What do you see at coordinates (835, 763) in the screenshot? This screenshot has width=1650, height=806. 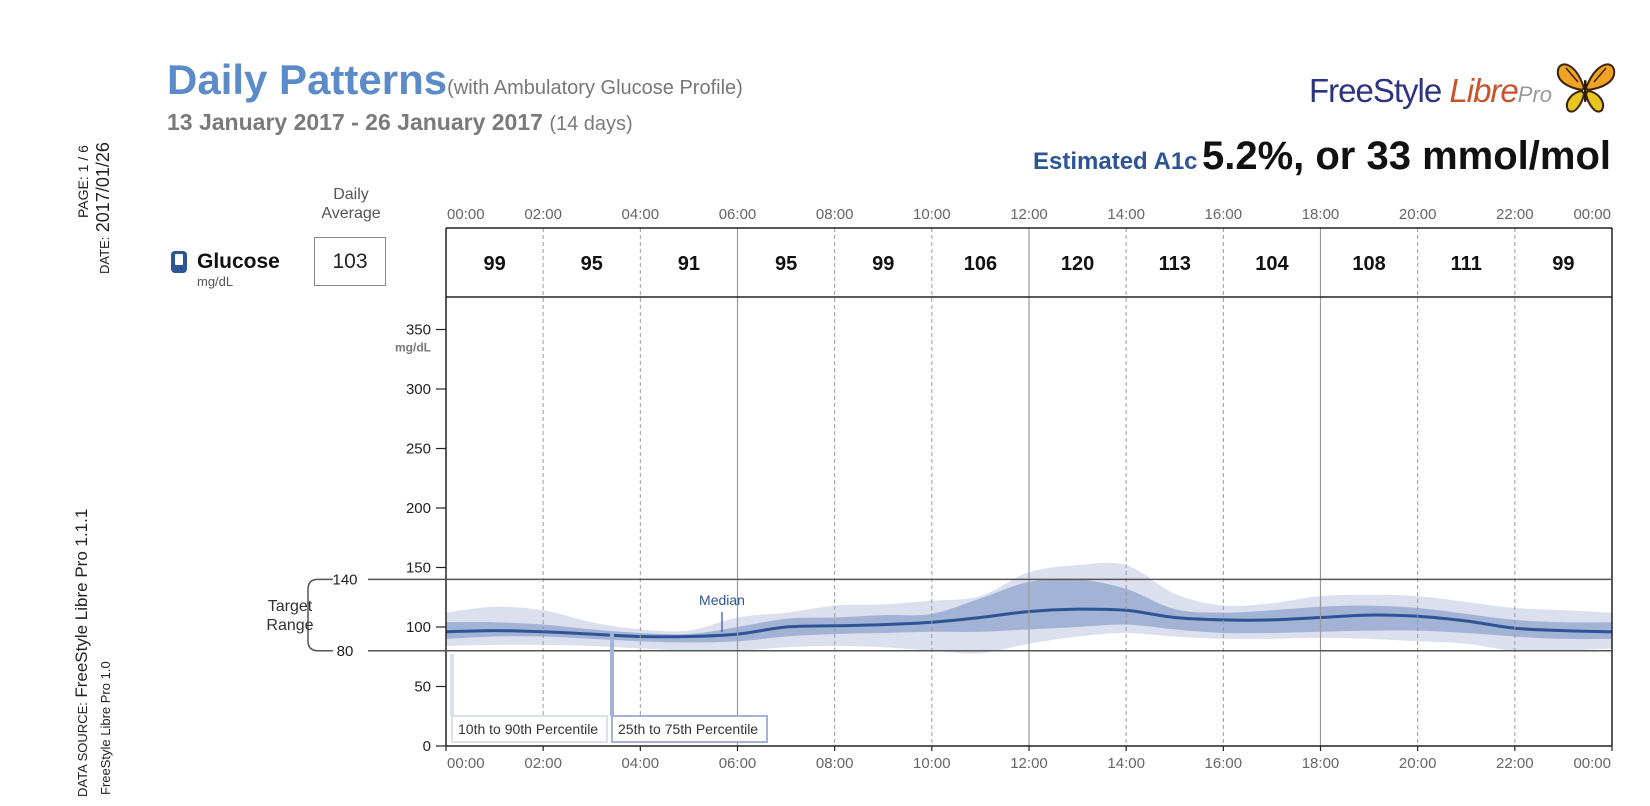 I see `x-tick-bottom-4: 08:00` at bounding box center [835, 763].